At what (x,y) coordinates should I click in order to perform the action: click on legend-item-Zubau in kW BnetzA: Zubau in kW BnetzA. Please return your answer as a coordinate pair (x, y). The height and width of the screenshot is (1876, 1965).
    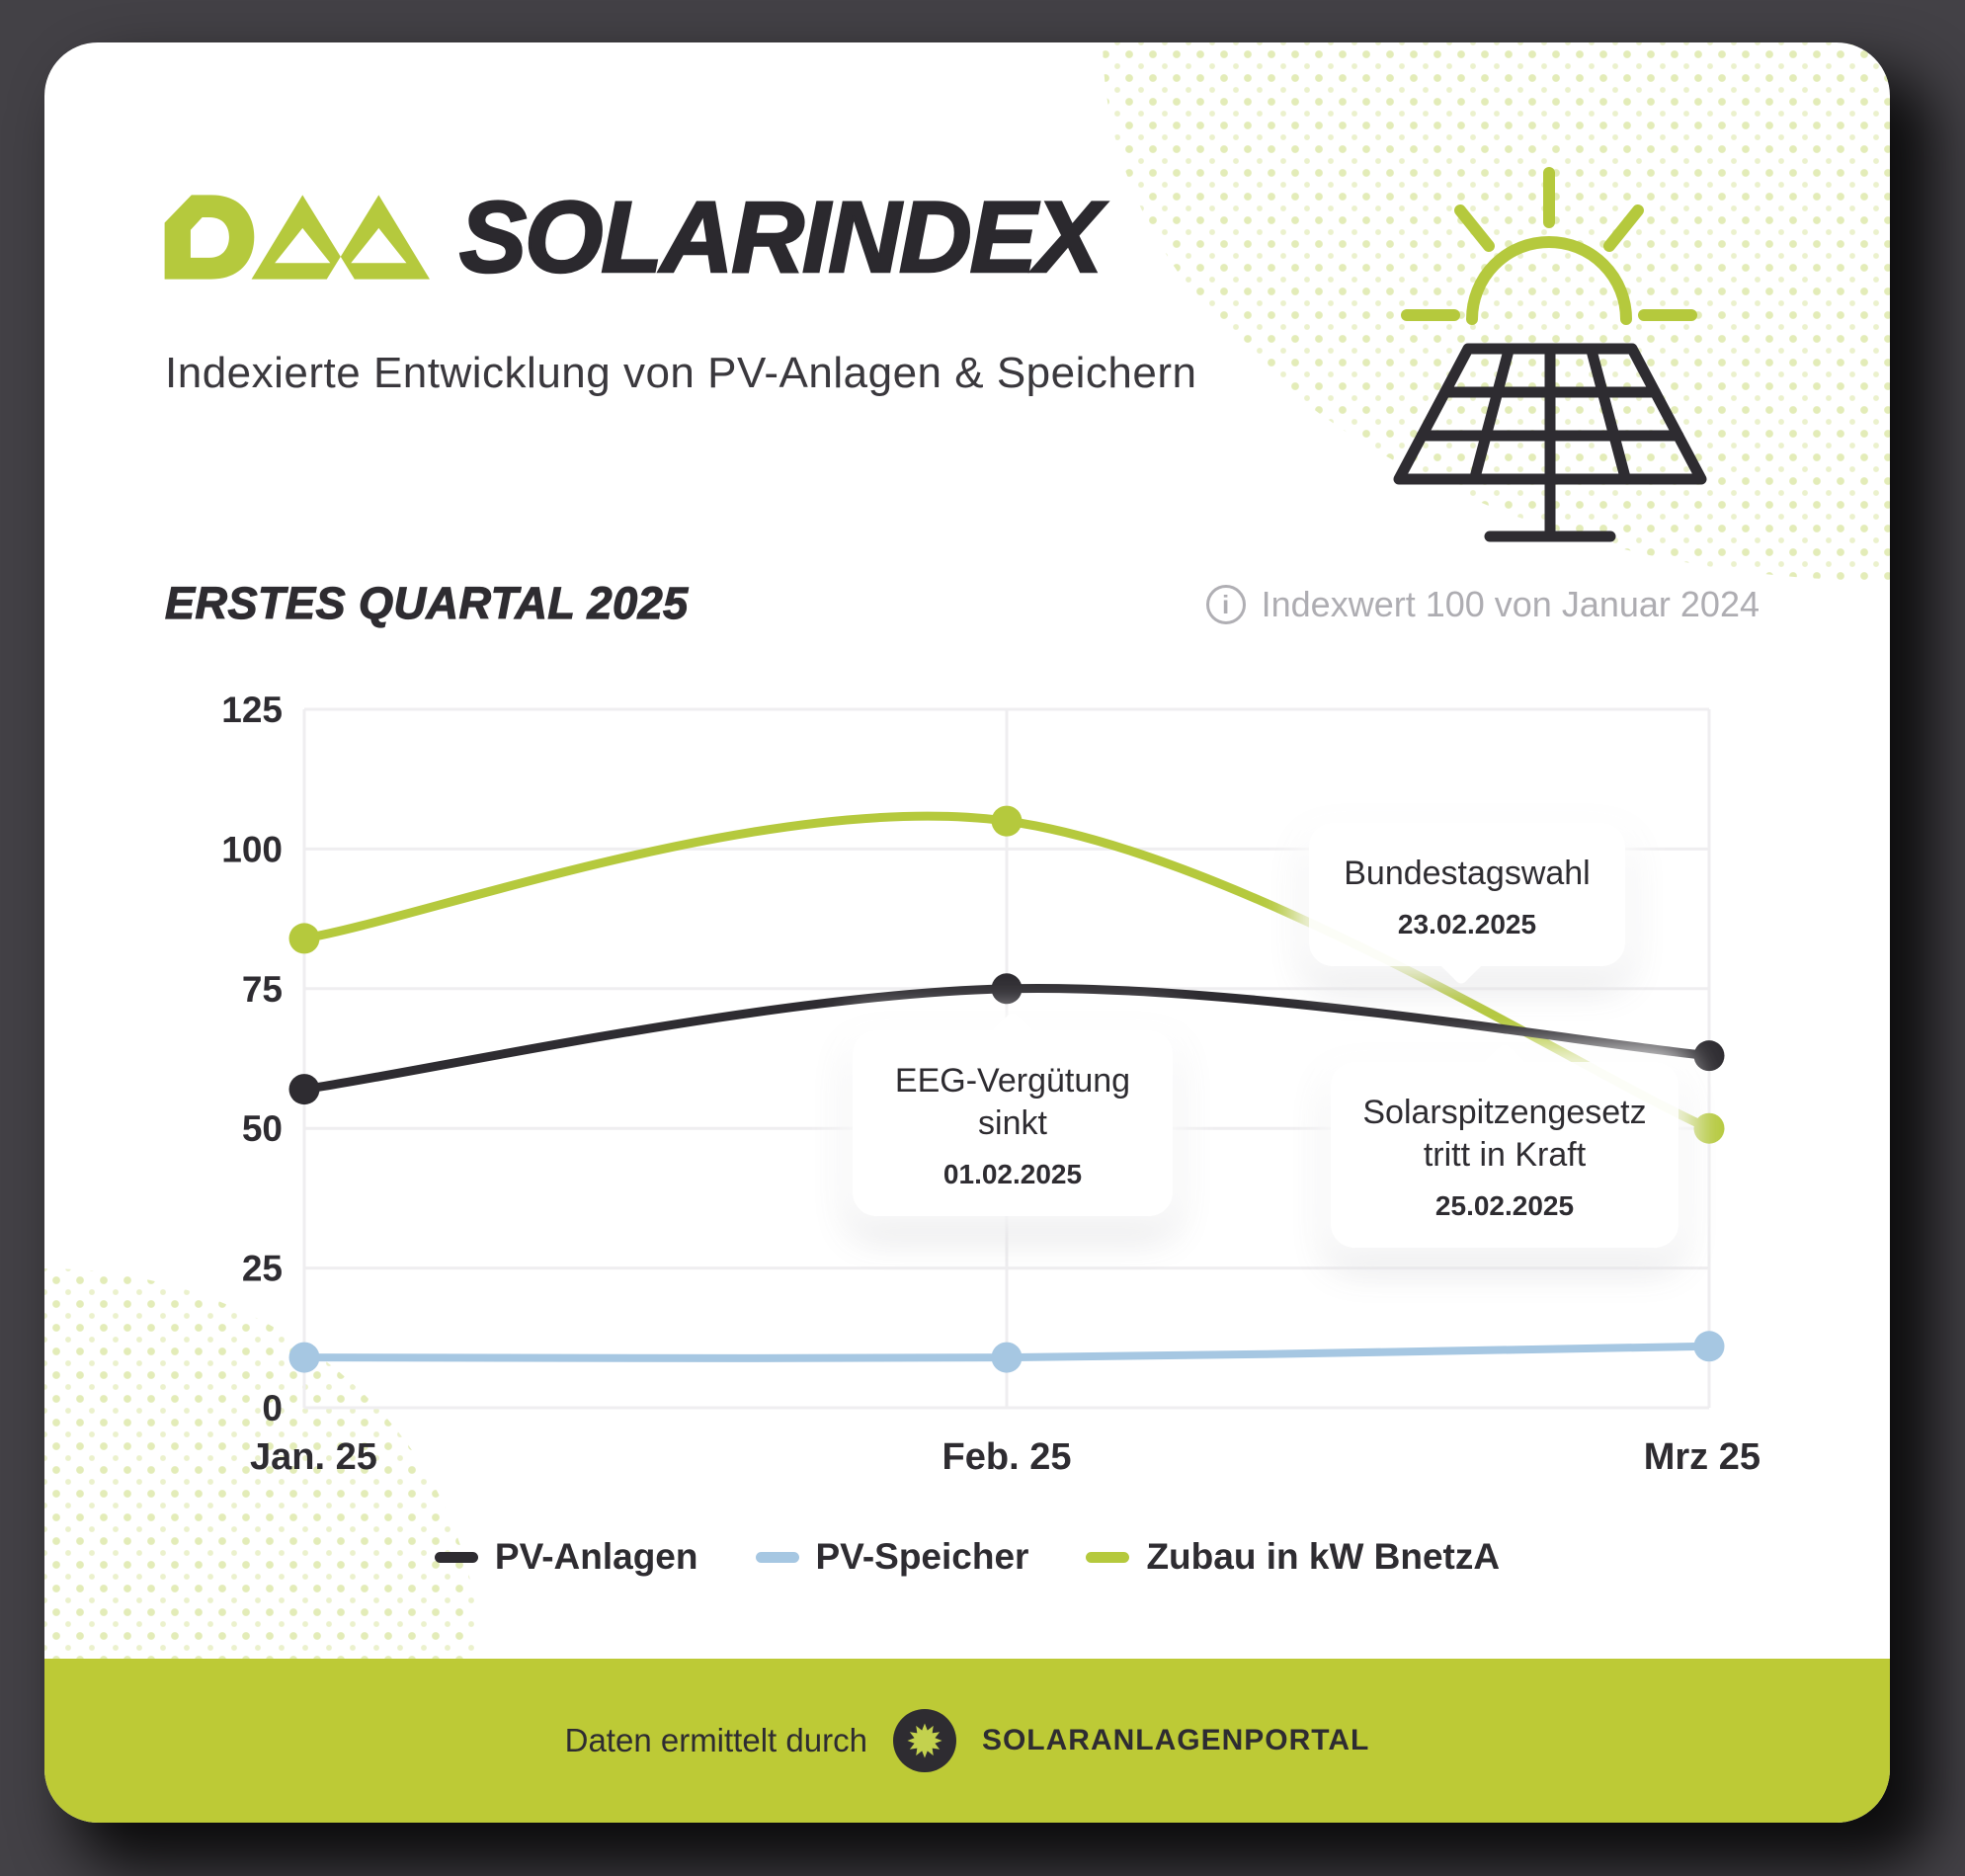
    Looking at the image, I should click on (1293, 1557).